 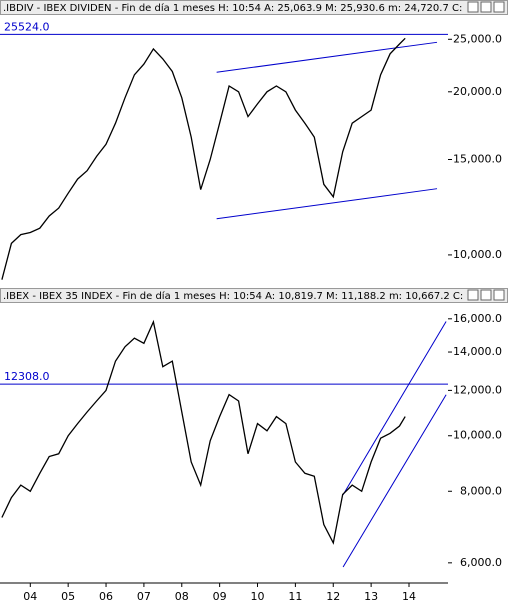 What do you see at coordinates (477, 158) in the screenshot?
I see `y-tick-label: 15,000.0` at bounding box center [477, 158].